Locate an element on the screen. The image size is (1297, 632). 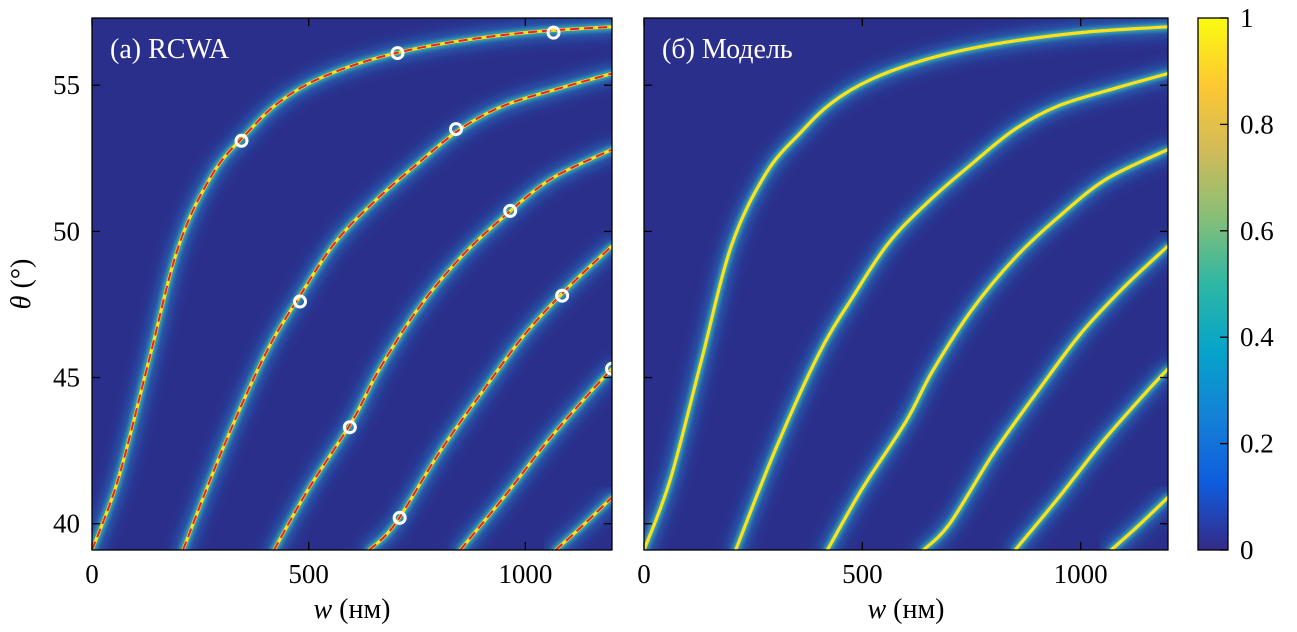
panel-b-xtick-label: 0 is located at coordinates (644, 574).